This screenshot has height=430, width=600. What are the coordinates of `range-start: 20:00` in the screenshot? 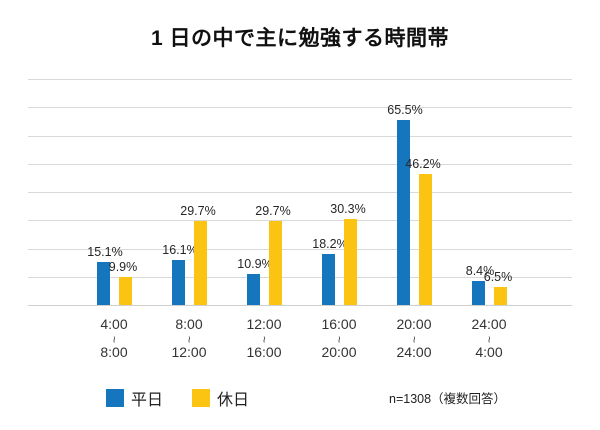 It's located at (414, 324).